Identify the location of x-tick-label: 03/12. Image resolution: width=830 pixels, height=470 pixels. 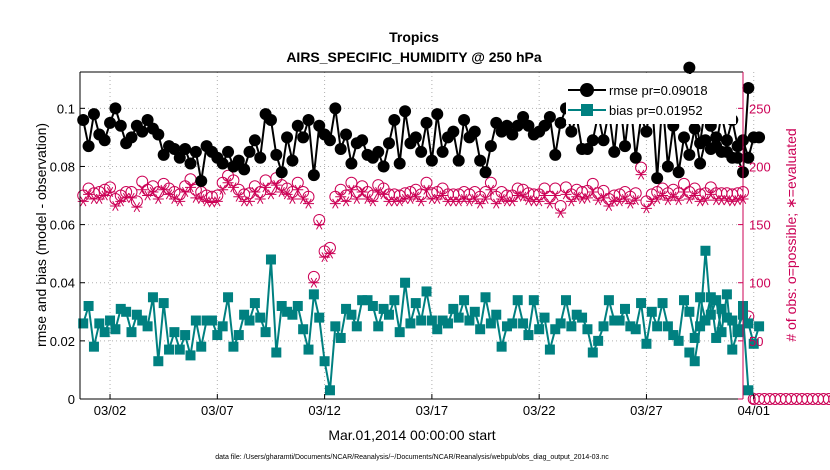
(324, 410).